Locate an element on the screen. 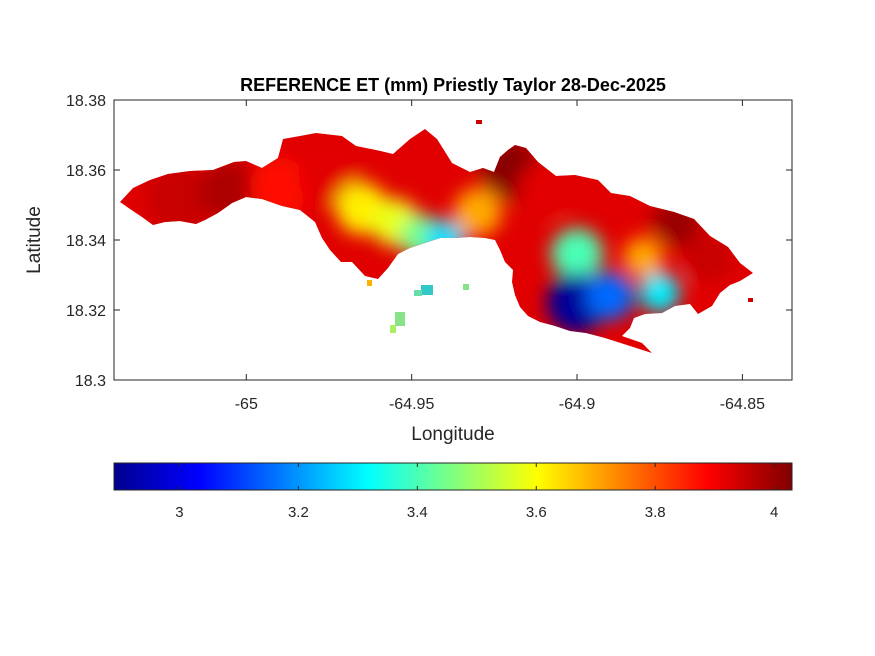 The width and height of the screenshot is (875, 656). x-axis-label: Longitude is located at coordinates (452, 434).